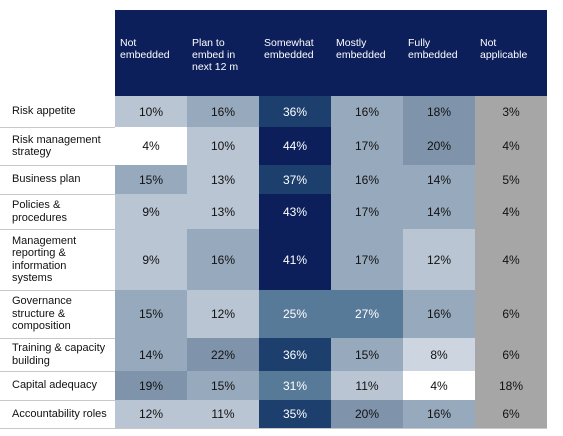  Describe the element at coordinates (295, 259) in the screenshot. I see `heatmap-cell: 41%` at that location.